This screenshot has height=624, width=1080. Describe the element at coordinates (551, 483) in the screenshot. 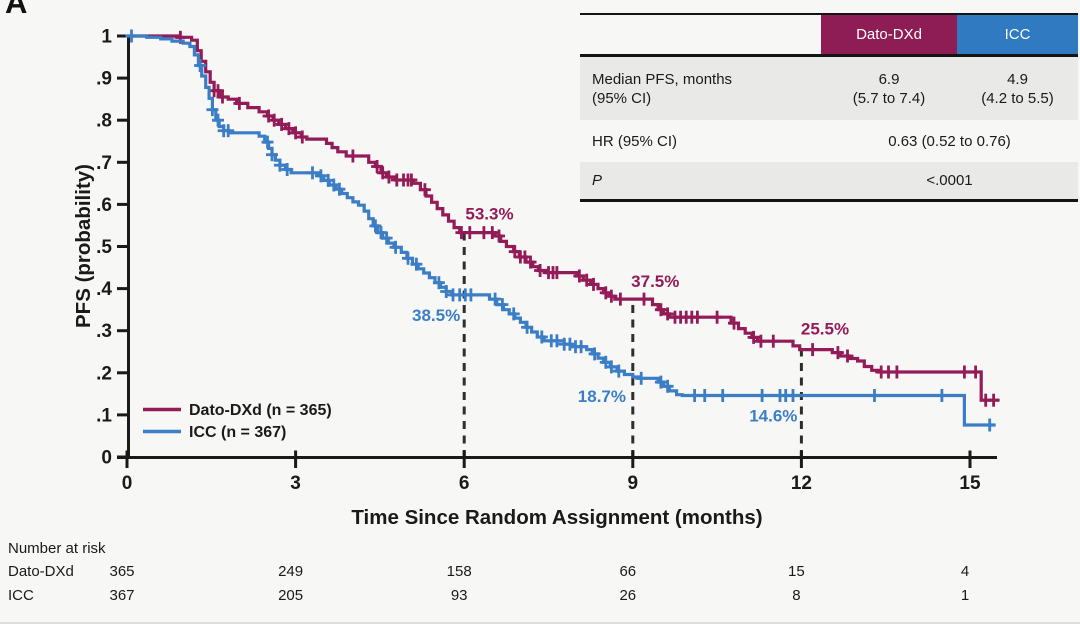

I see `x-tick-labels: 0 3 6 9 12 15` at that location.